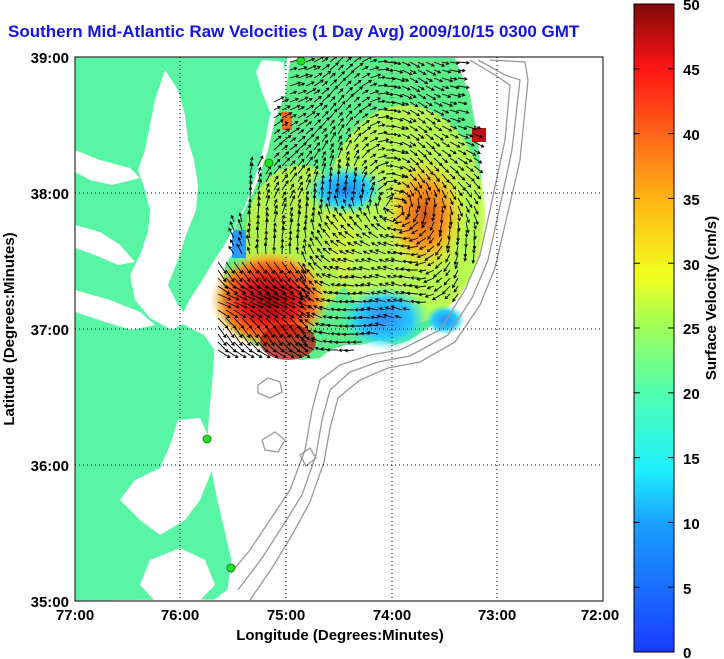 Image resolution: width=724 pixels, height=659 pixels. Describe the element at coordinates (50, 330) in the screenshot. I see `y-tick-label: 37:00` at that location.